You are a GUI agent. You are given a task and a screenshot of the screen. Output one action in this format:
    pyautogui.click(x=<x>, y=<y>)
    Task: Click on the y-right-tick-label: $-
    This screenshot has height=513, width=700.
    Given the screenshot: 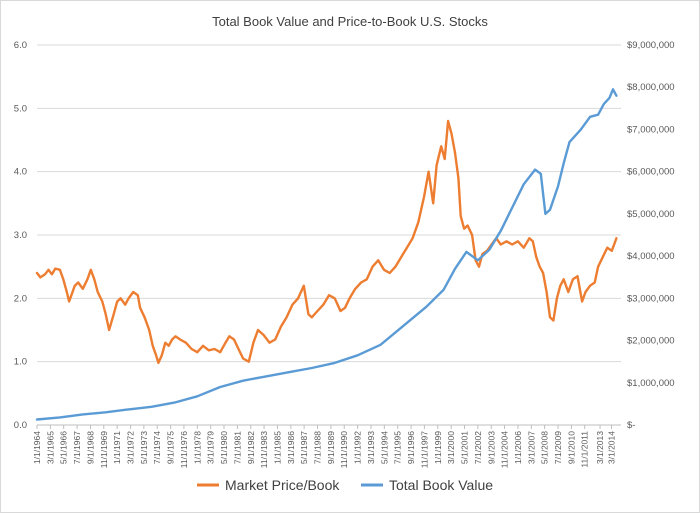 What is the action you would take?
    pyautogui.click(x=631, y=425)
    